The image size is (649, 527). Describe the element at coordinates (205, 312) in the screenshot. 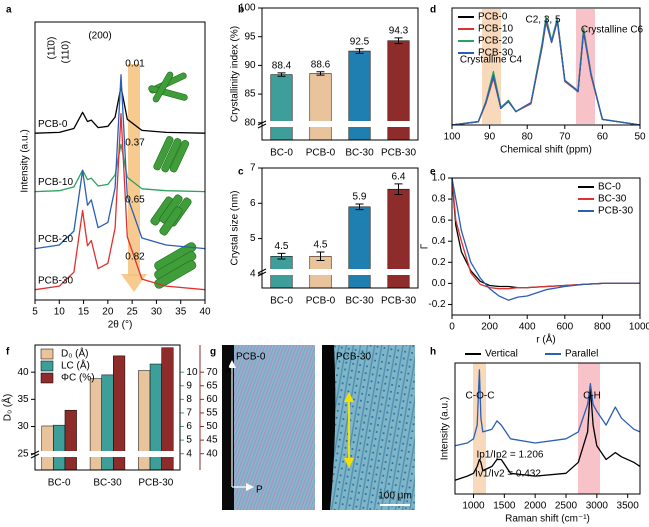

I see `x-tick-label: 40` at that location.